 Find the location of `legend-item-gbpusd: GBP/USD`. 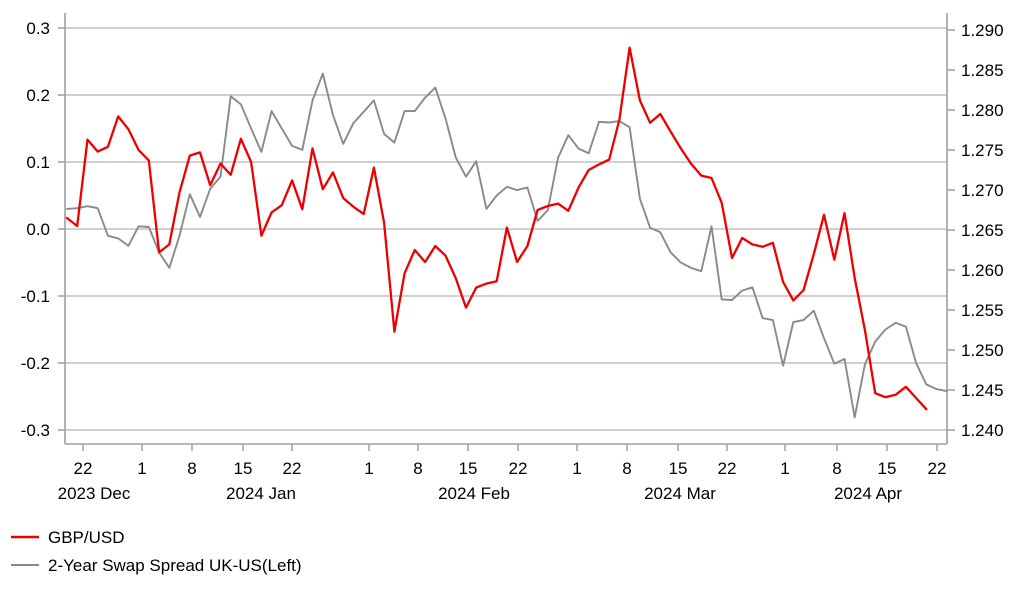

legend-item-gbpusd: GBP/USD is located at coordinates (156, 537).